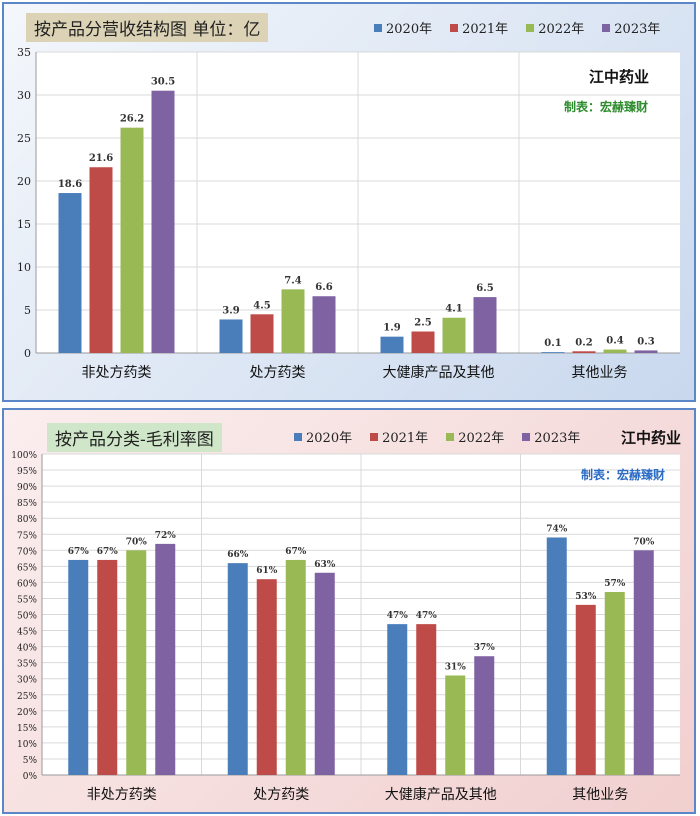  Describe the element at coordinates (27, 536) in the screenshot. I see `y-tick-label: 75%` at that location.